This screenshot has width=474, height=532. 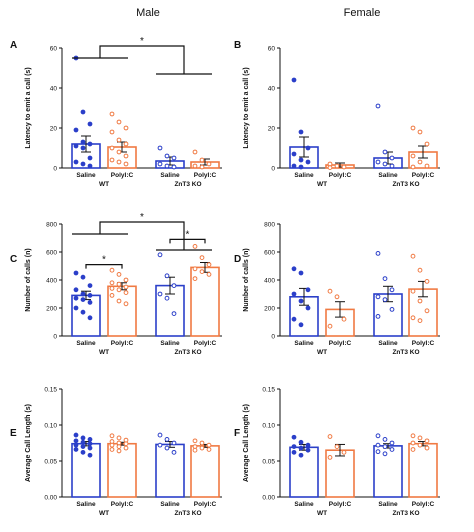 What do you see at coordinates (268, 390) in the screenshot?
I see `y-tick-label: 0.15` at bounding box center [268, 390].